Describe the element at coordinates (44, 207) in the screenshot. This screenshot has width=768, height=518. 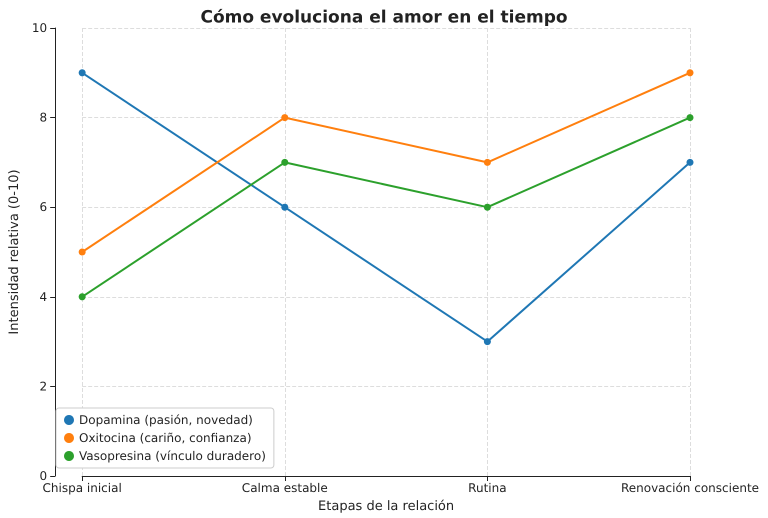
I see `y-tick-label: 6` at that location.